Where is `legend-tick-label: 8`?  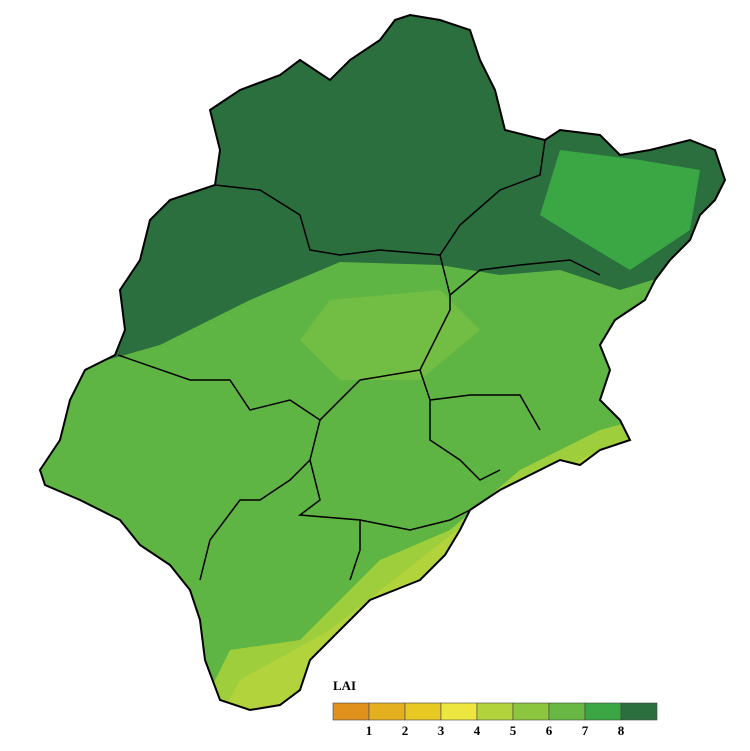
legend-tick-label: 8 is located at coordinates (621, 730).